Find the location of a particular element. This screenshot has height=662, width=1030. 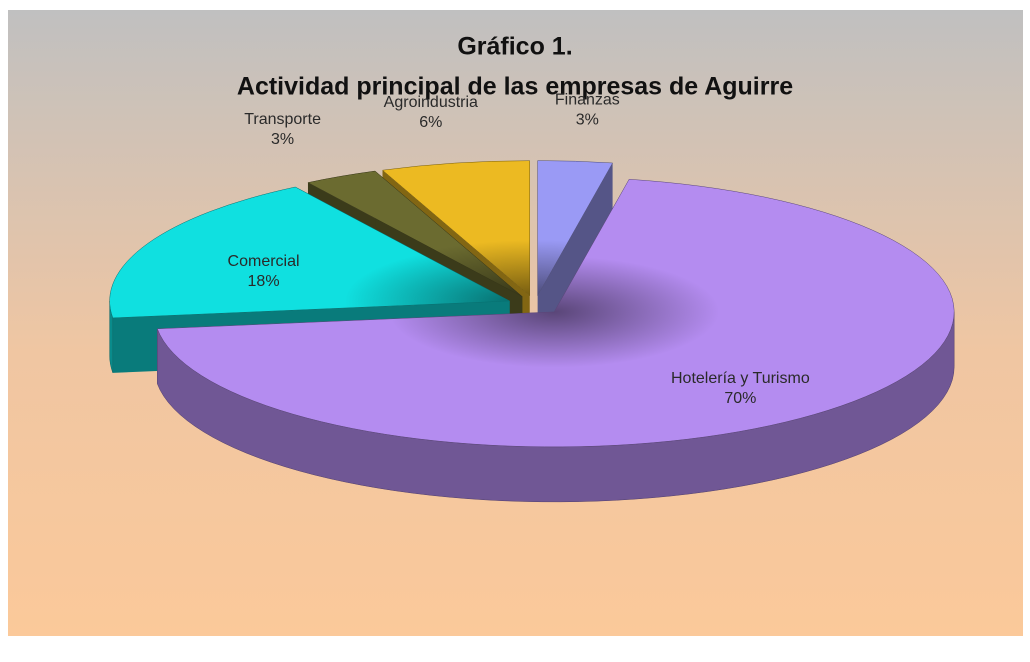

pie-slice is located at coordinates (575, 255).